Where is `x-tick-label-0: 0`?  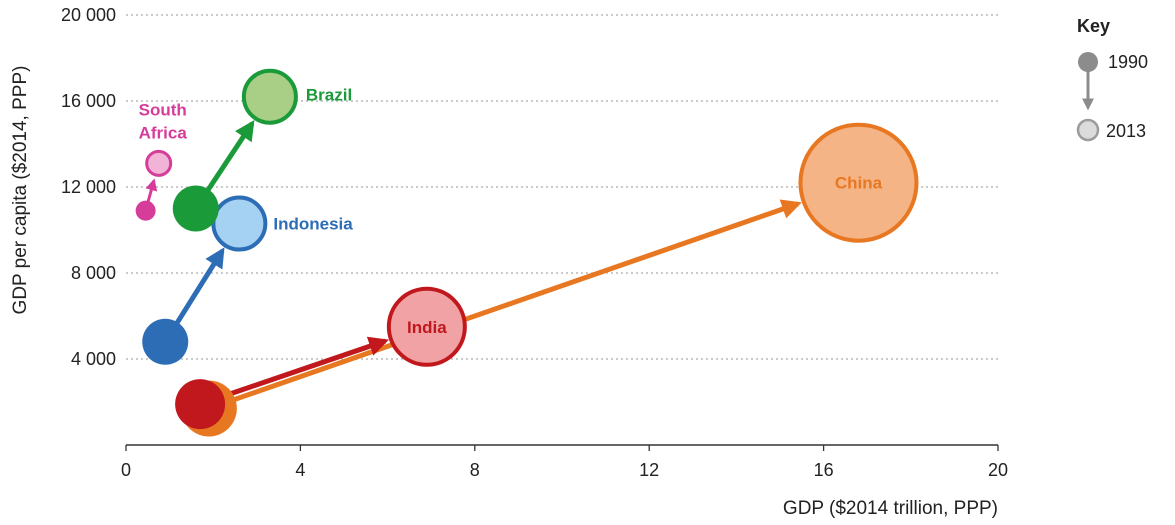 x-tick-label-0: 0 is located at coordinates (126, 470).